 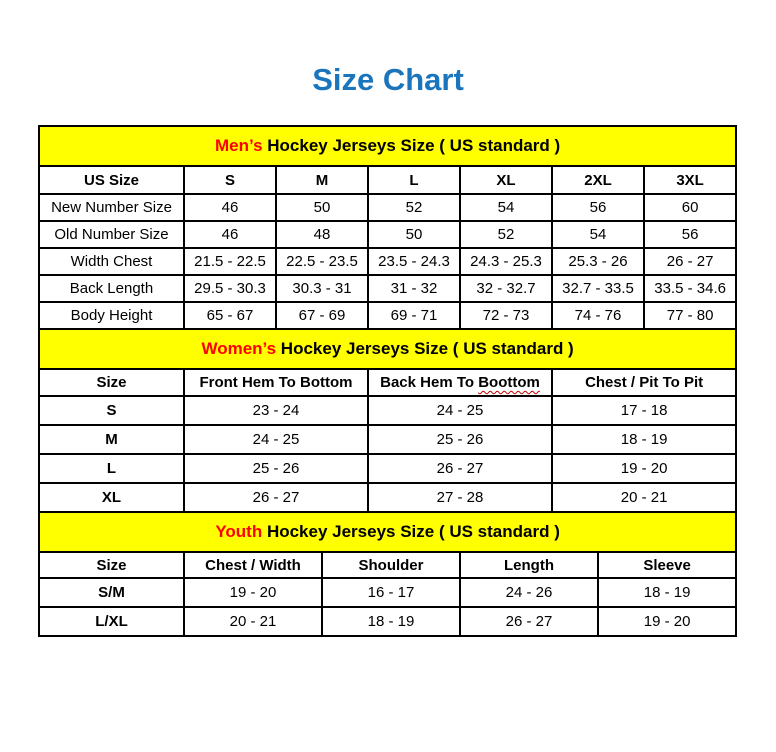 What do you see at coordinates (644, 382) in the screenshot?
I see `womens-column-header: Chest / Pit To Pit` at bounding box center [644, 382].